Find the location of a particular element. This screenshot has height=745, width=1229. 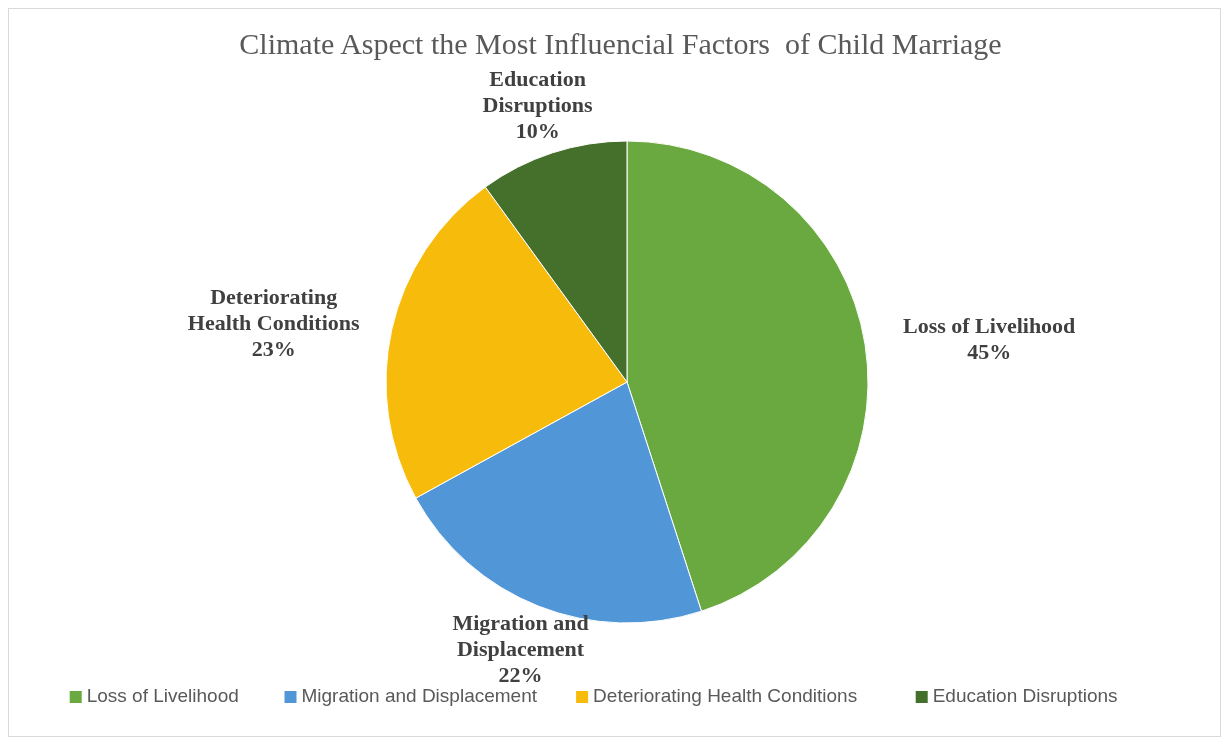

slice-label: Migration and Displacement is located at coordinates (520, 635).